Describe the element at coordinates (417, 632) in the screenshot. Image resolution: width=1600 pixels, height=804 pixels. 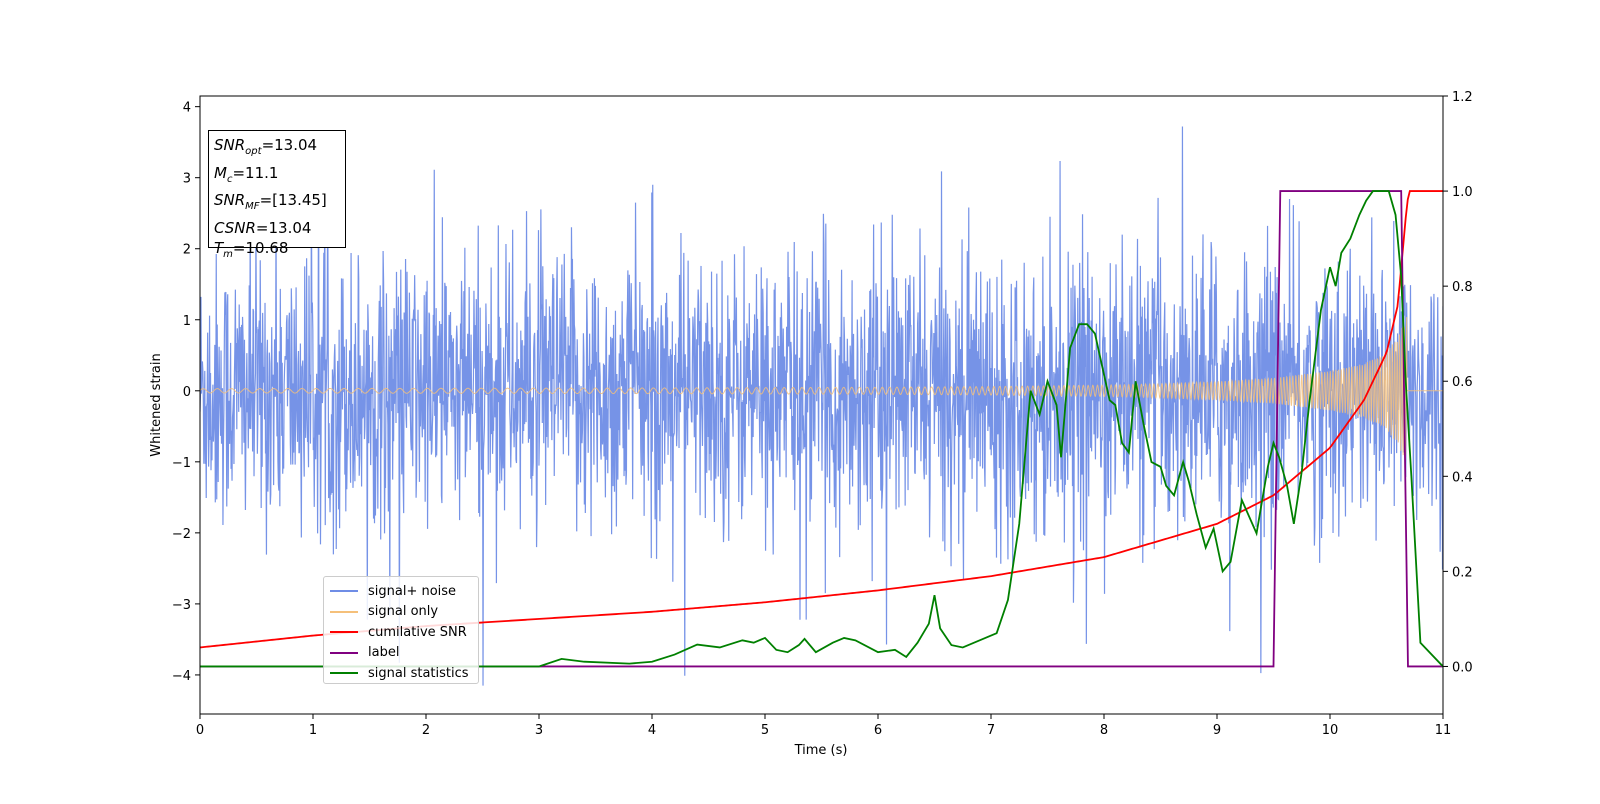
I see `legend-label: cumilative SNR` at that location.